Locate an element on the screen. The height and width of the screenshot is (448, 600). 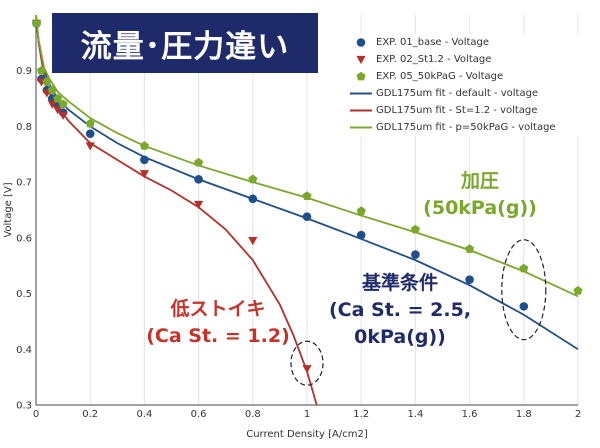
legend-item: GDL175um fit - p=50kPaG - voltage is located at coordinates (470, 127).